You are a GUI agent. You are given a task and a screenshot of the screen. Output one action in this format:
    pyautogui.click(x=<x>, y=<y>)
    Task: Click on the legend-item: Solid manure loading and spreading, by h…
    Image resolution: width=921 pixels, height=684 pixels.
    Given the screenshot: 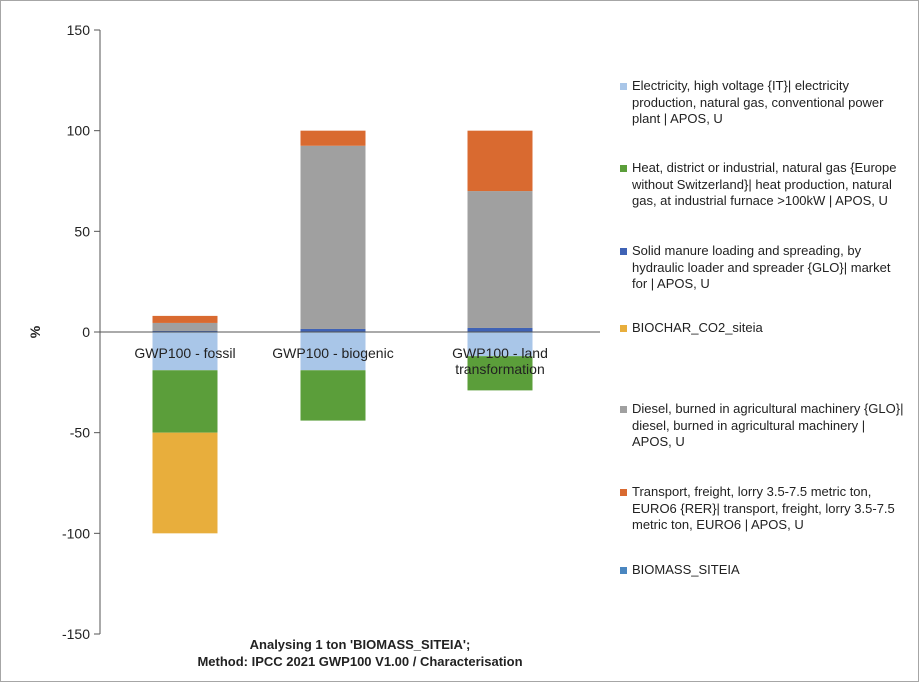 What is the action you would take?
    pyautogui.click(x=762, y=268)
    